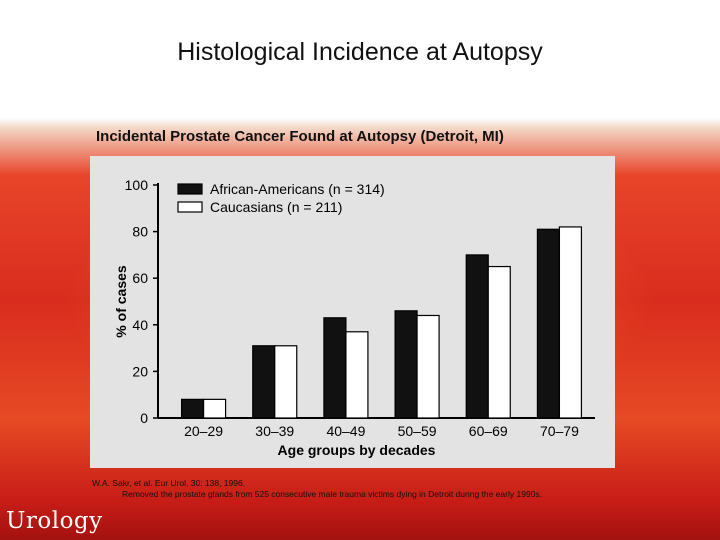 Image resolution: width=720 pixels, height=540 pixels. What do you see at coordinates (297, 189) in the screenshot?
I see `legend-label: African-Americans (n = 314)` at bounding box center [297, 189].